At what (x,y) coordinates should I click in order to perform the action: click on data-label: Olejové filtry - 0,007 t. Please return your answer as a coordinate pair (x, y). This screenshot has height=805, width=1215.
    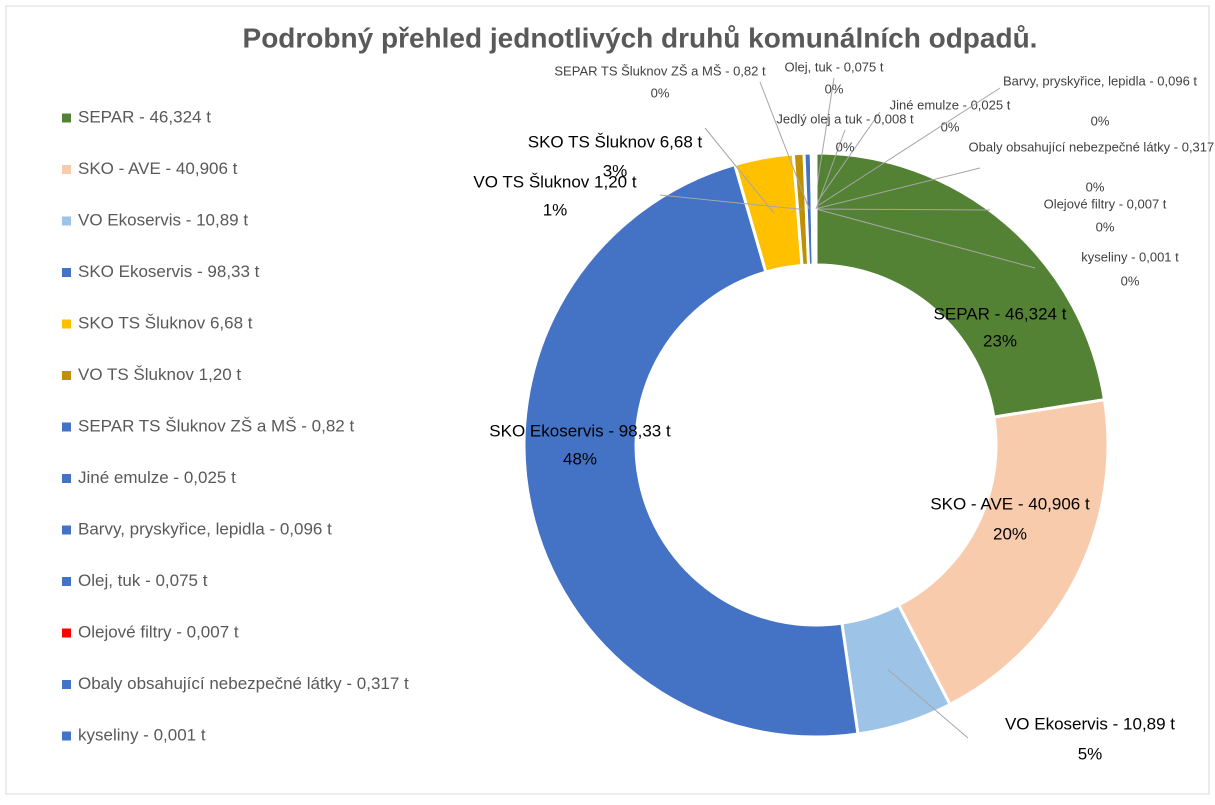
    Looking at the image, I should click on (1105, 203).